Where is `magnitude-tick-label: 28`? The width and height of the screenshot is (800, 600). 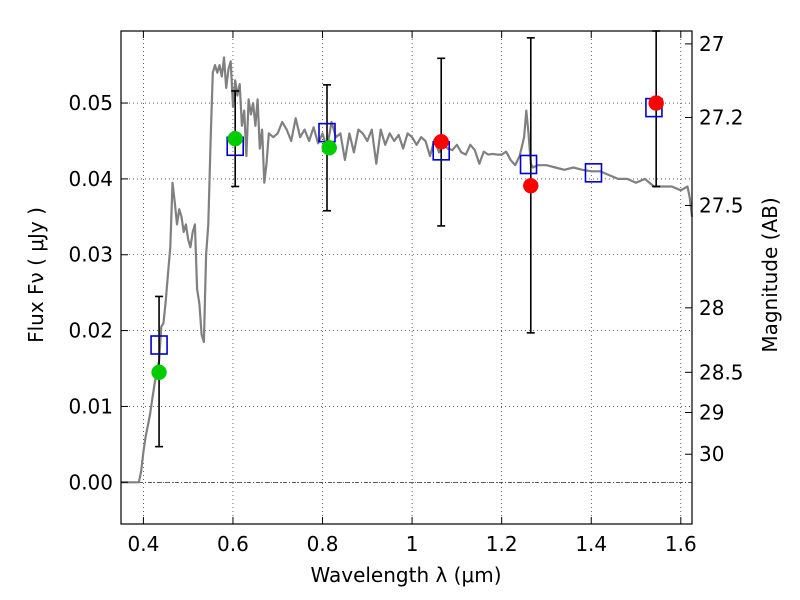
magnitude-tick-label: 28 is located at coordinates (711, 308).